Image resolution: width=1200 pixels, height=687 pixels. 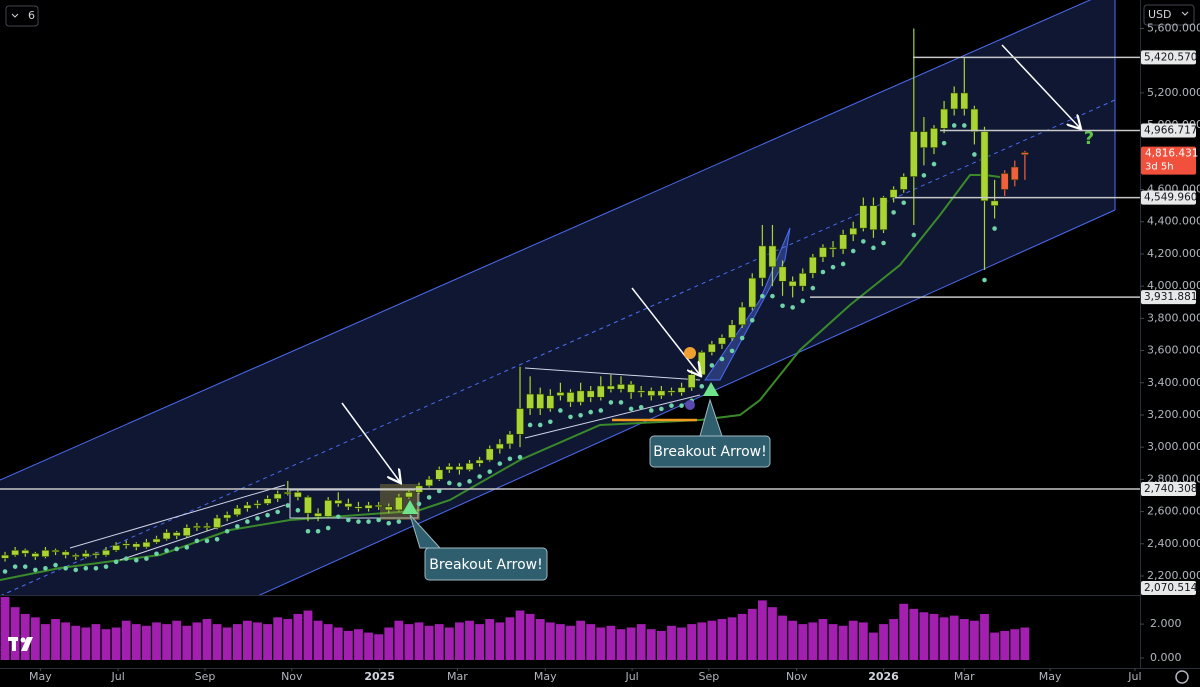 What do you see at coordinates (117, 676) in the screenshot?
I see `x-tick-label: Jul` at bounding box center [117, 676].